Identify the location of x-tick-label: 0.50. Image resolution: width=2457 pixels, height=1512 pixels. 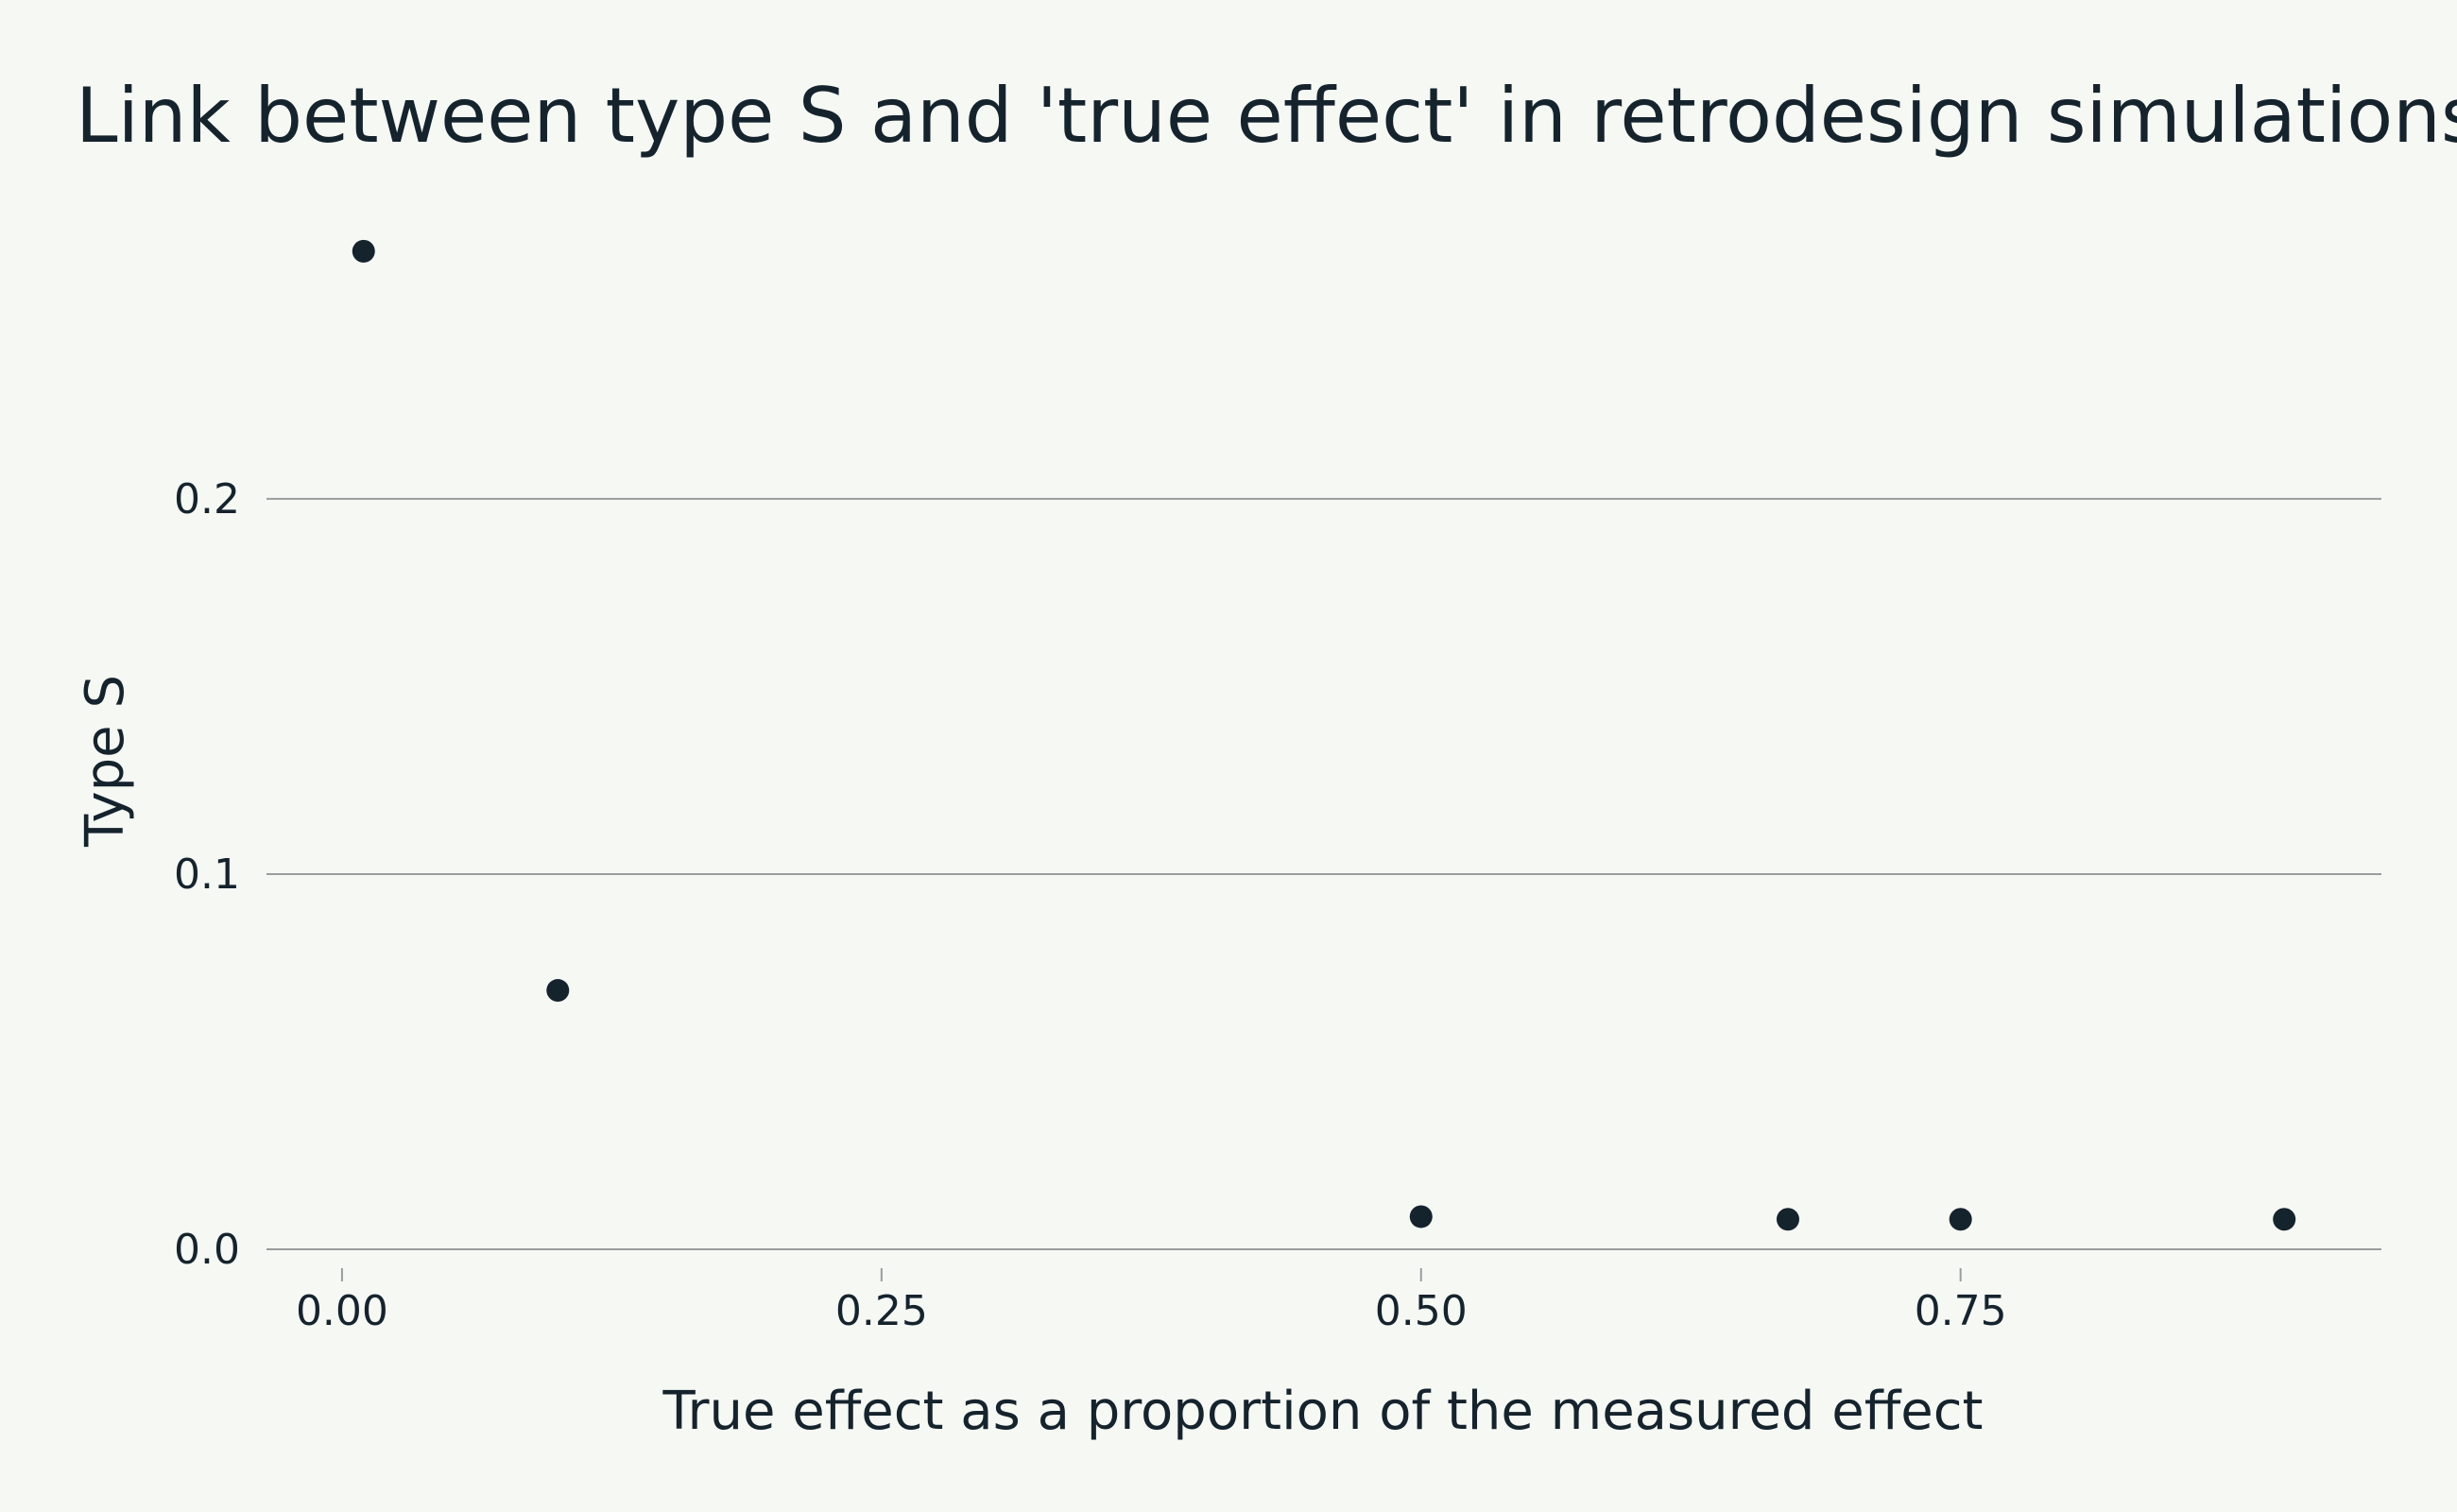
(1421, 1311).